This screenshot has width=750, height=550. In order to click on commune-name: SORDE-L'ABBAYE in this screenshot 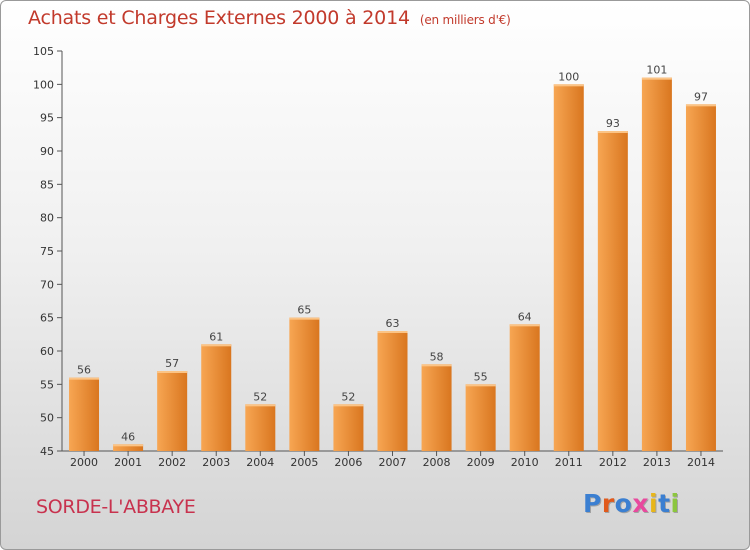, I will do `click(116, 507)`.